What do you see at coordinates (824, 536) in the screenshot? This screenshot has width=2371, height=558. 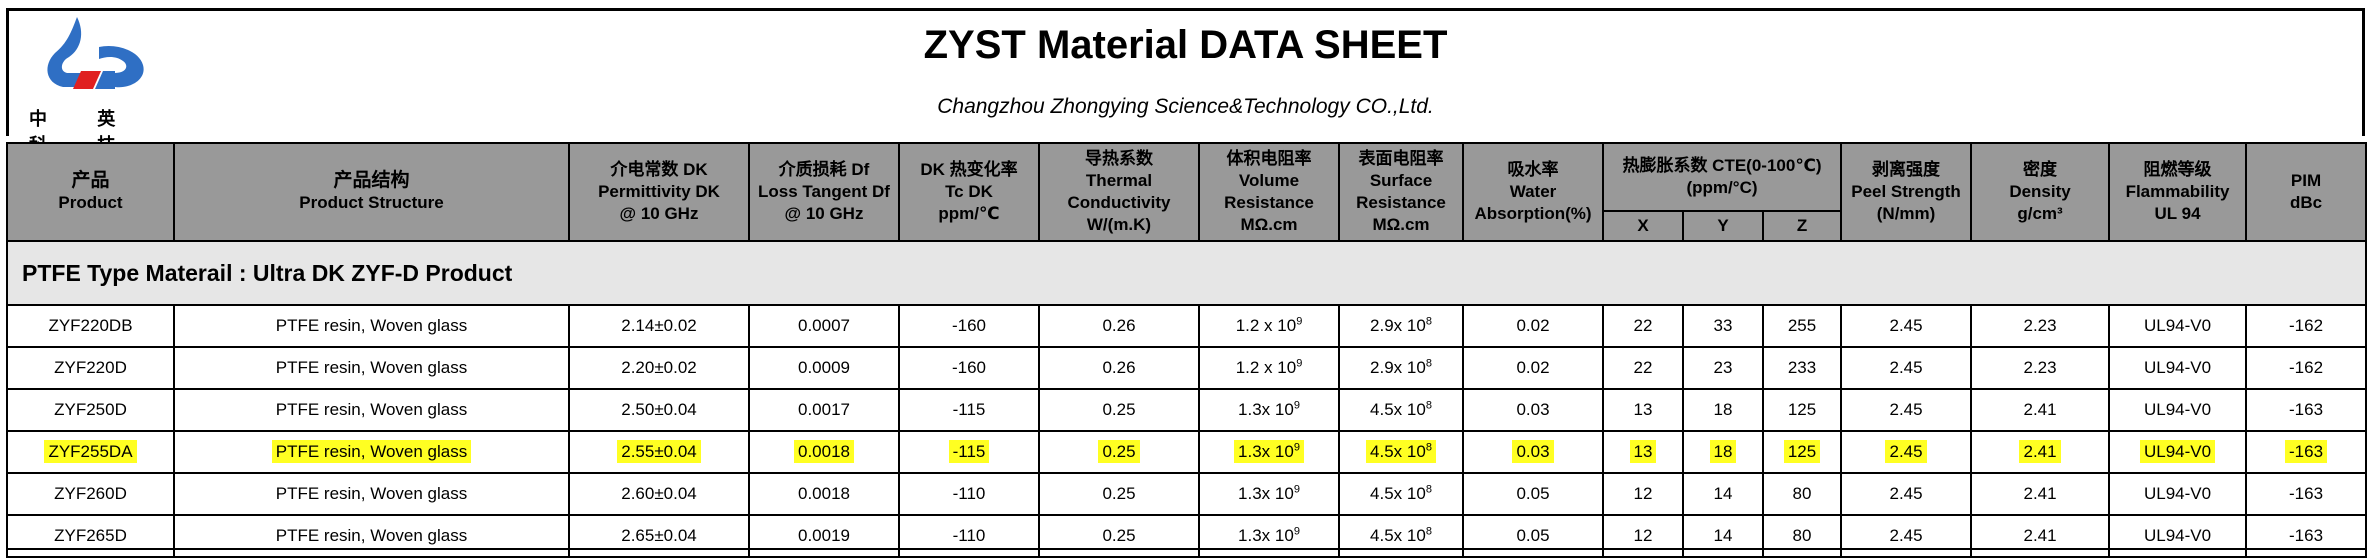 I see `df-cell: 0.0019` at bounding box center [824, 536].